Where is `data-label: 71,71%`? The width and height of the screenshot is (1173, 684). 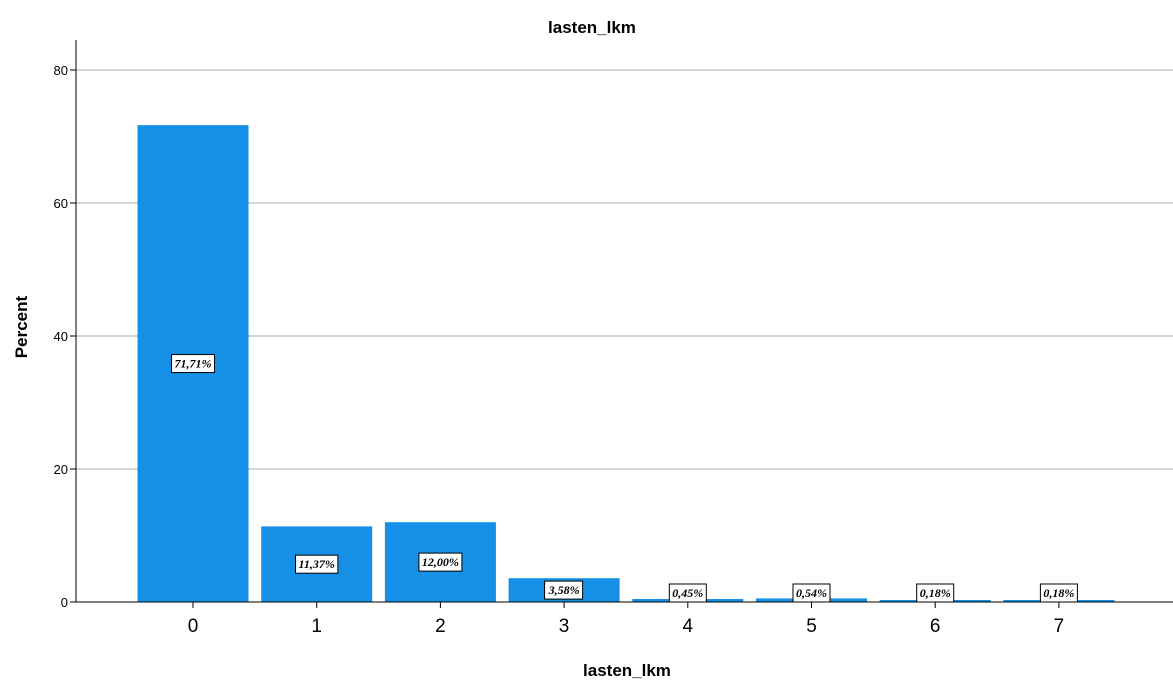 data-label: 71,71% is located at coordinates (193, 364).